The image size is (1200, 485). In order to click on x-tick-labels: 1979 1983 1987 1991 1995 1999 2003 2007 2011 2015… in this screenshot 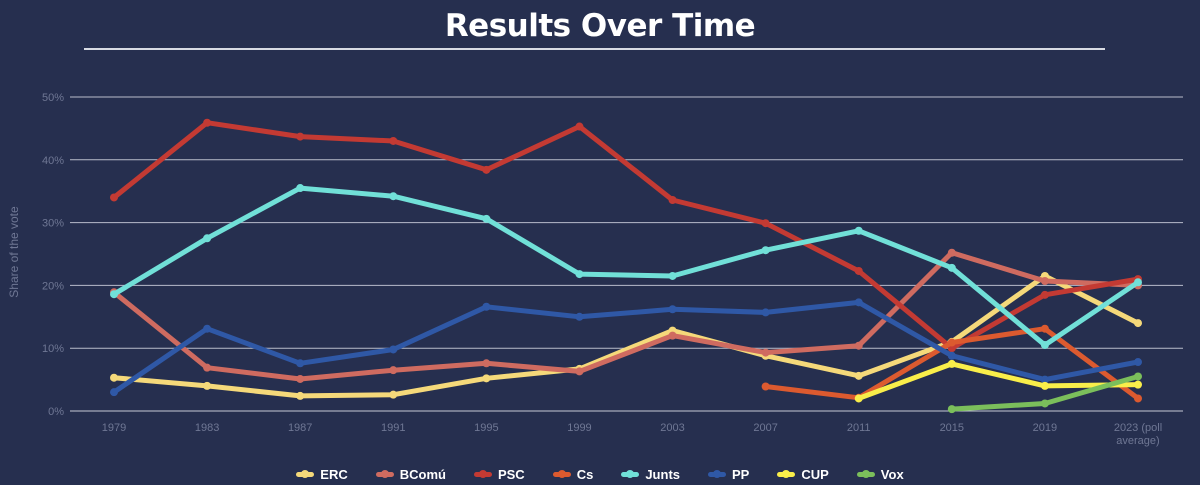, I will do `click(632, 434)`.